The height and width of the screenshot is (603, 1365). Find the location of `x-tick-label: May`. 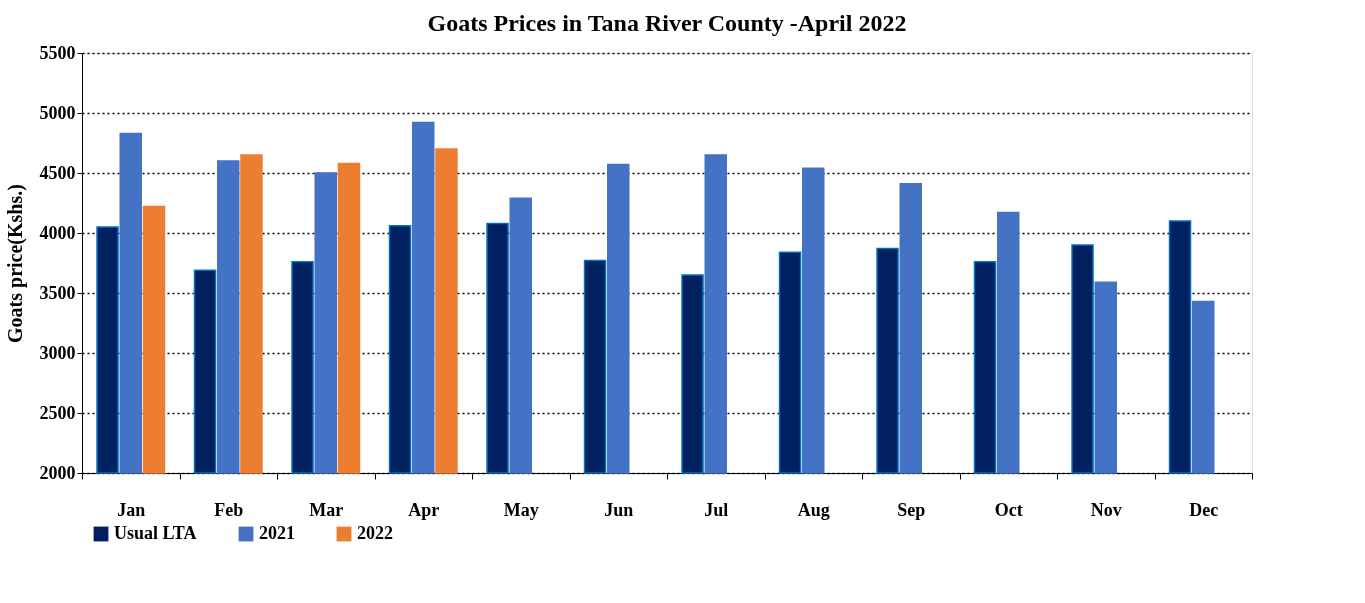

x-tick-label: May is located at coordinates (521, 509).